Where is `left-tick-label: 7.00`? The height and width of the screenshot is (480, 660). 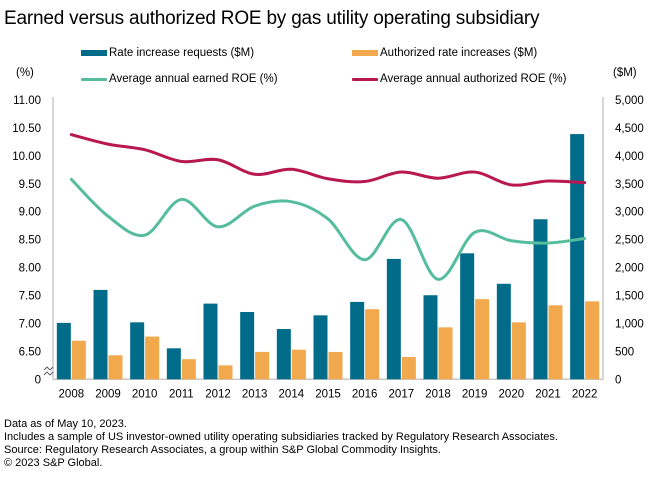
left-tick-label: 7.00 is located at coordinates (30, 324).